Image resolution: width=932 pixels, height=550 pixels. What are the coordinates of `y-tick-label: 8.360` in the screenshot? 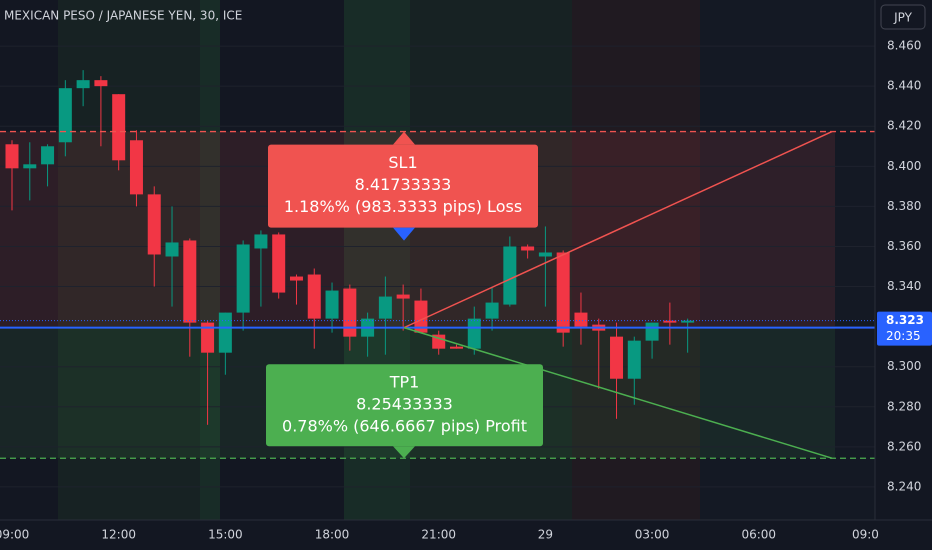 It's located at (904, 246).